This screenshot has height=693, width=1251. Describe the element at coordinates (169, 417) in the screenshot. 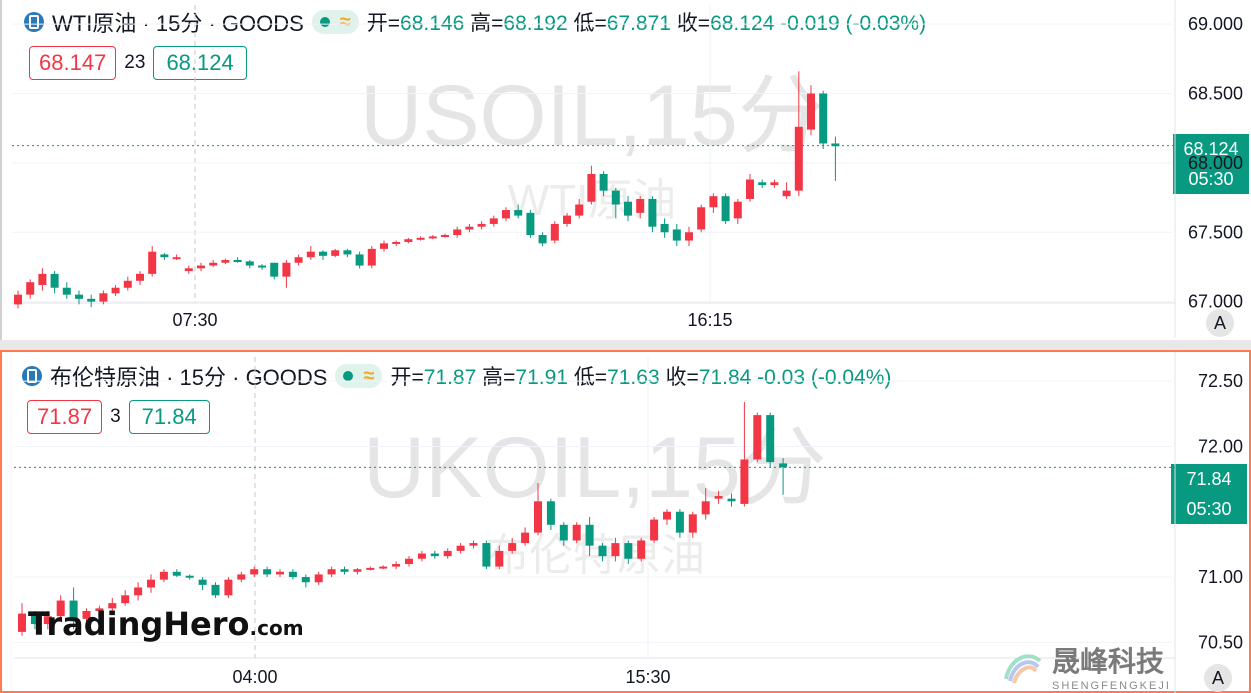

I see `ukoil-ask-button: 71.84` at that location.